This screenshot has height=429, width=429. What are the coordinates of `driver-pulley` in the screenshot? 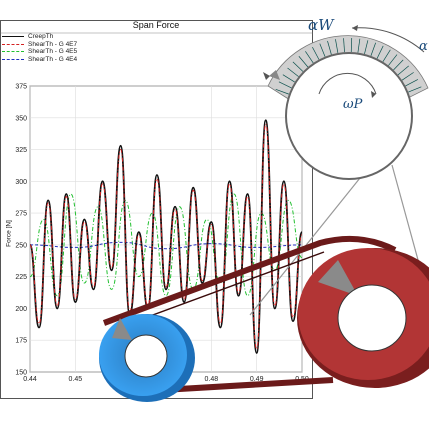 It's located at (147, 358).